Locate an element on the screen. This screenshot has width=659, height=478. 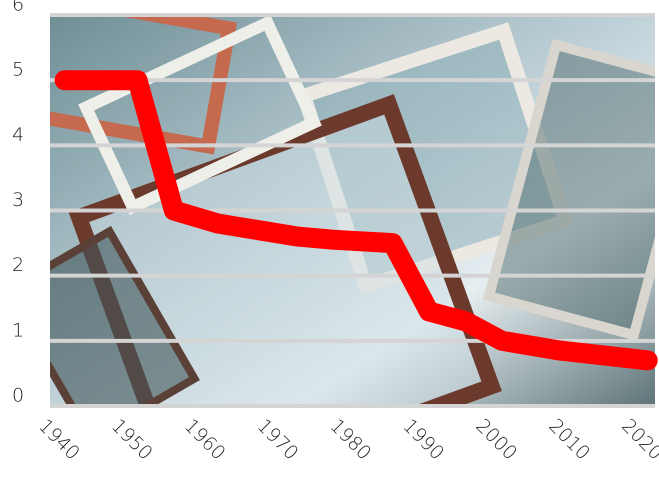
y-tick-label: 1 is located at coordinates (18, 330).